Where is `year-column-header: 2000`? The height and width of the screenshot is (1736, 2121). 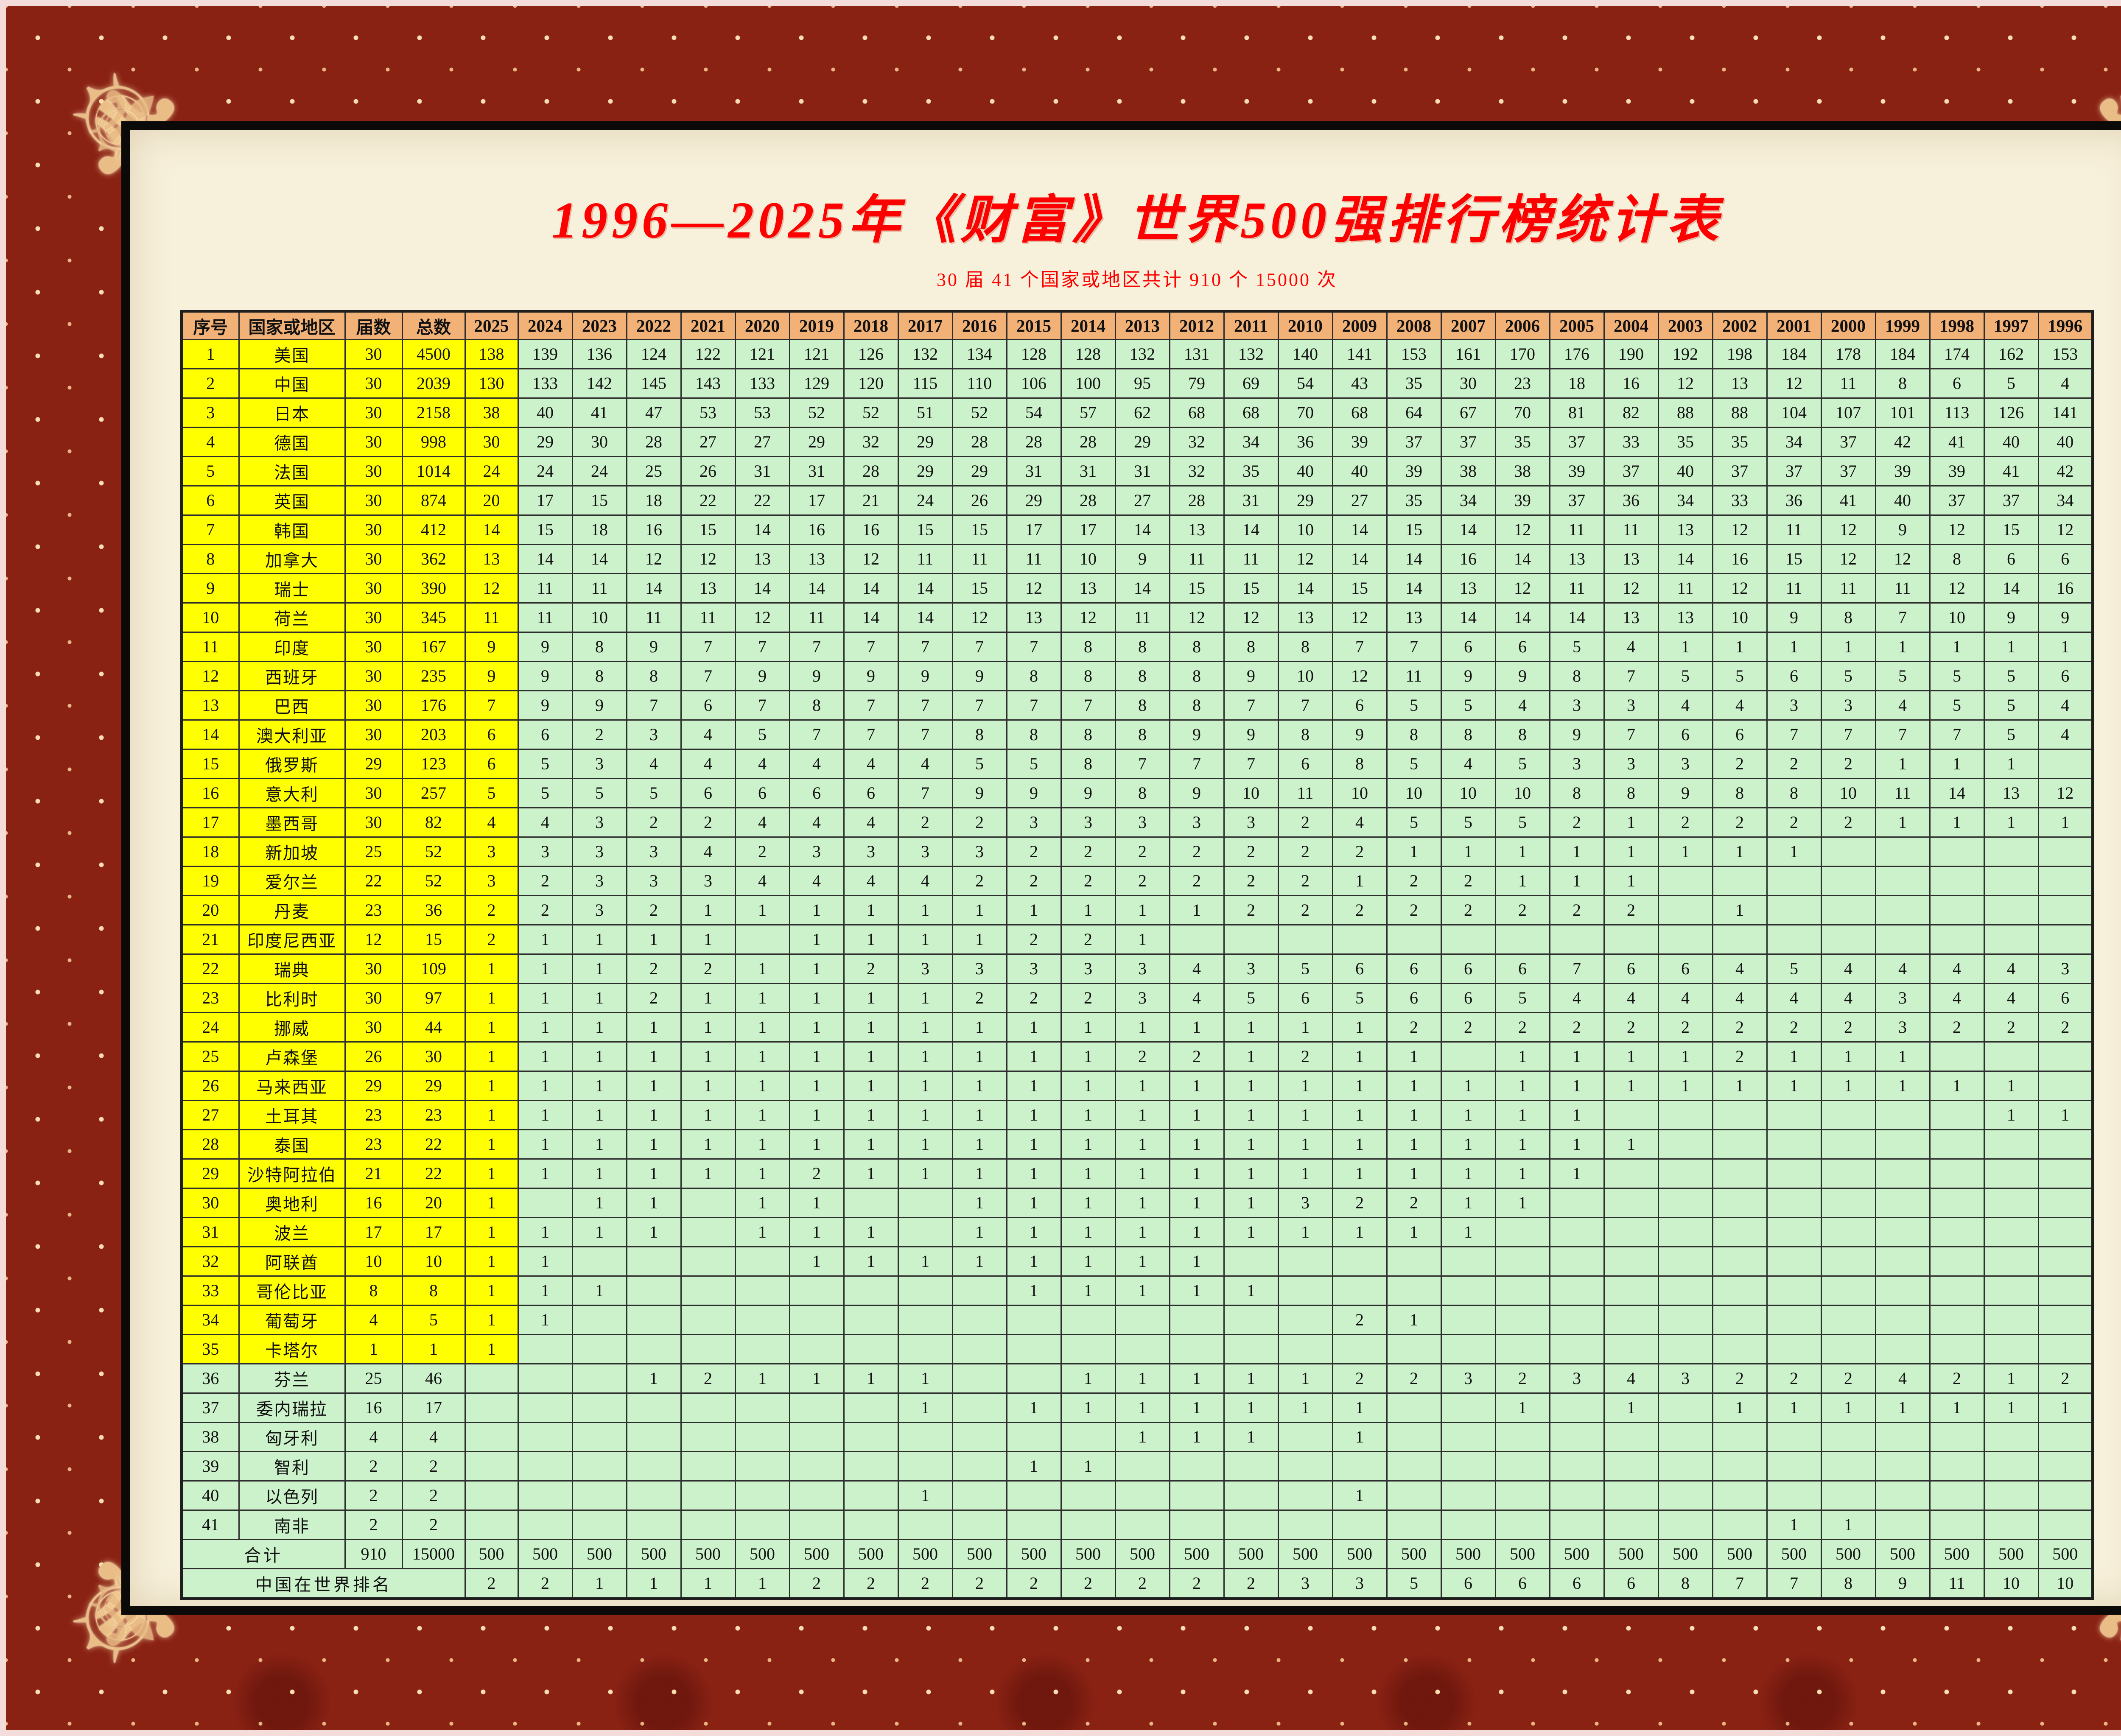
year-column-header: 2000 is located at coordinates (1848, 325).